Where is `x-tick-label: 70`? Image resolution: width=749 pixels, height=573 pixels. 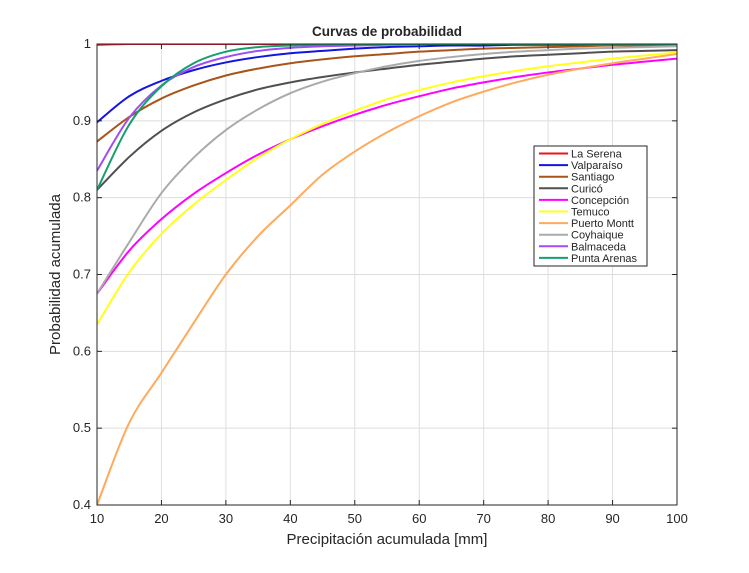
x-tick-label: 70 is located at coordinates (483, 518).